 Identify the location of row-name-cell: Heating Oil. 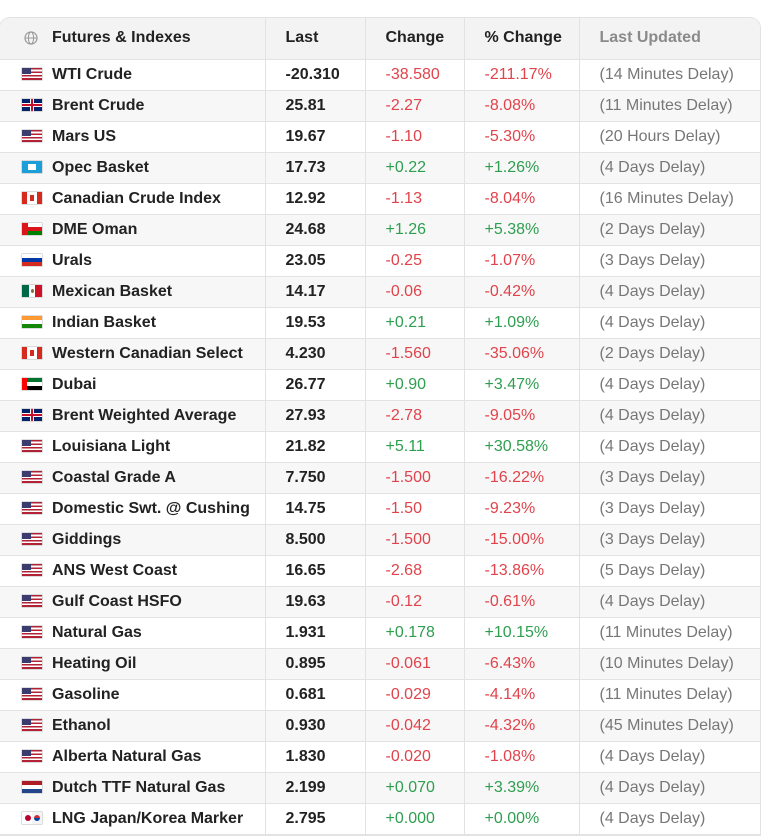
(133, 664).